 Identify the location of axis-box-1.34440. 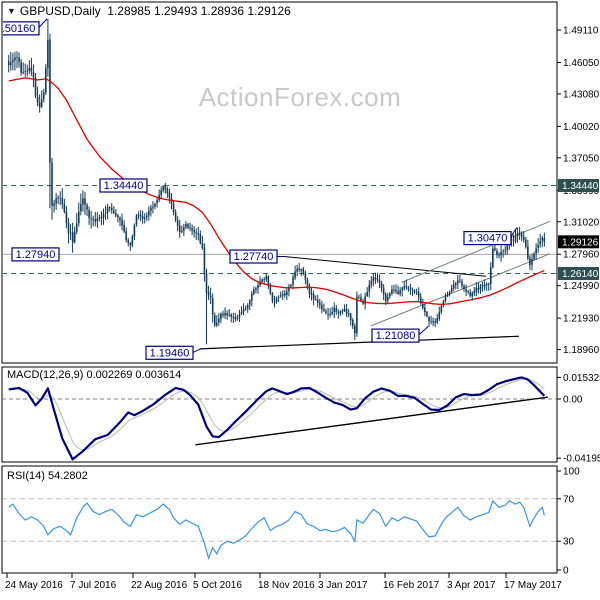
(578, 186).